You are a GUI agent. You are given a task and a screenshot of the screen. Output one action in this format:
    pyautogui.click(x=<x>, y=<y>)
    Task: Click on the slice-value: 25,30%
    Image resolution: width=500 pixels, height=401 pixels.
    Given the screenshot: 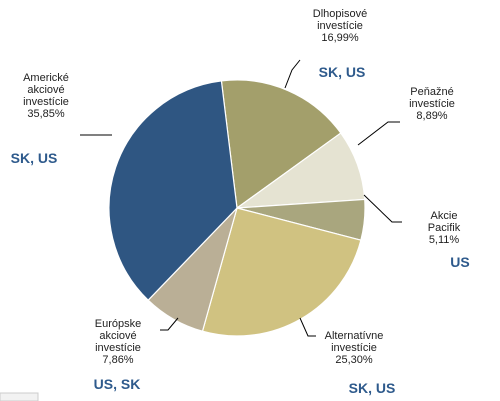 What is the action you would take?
    pyautogui.click(x=354, y=360)
    